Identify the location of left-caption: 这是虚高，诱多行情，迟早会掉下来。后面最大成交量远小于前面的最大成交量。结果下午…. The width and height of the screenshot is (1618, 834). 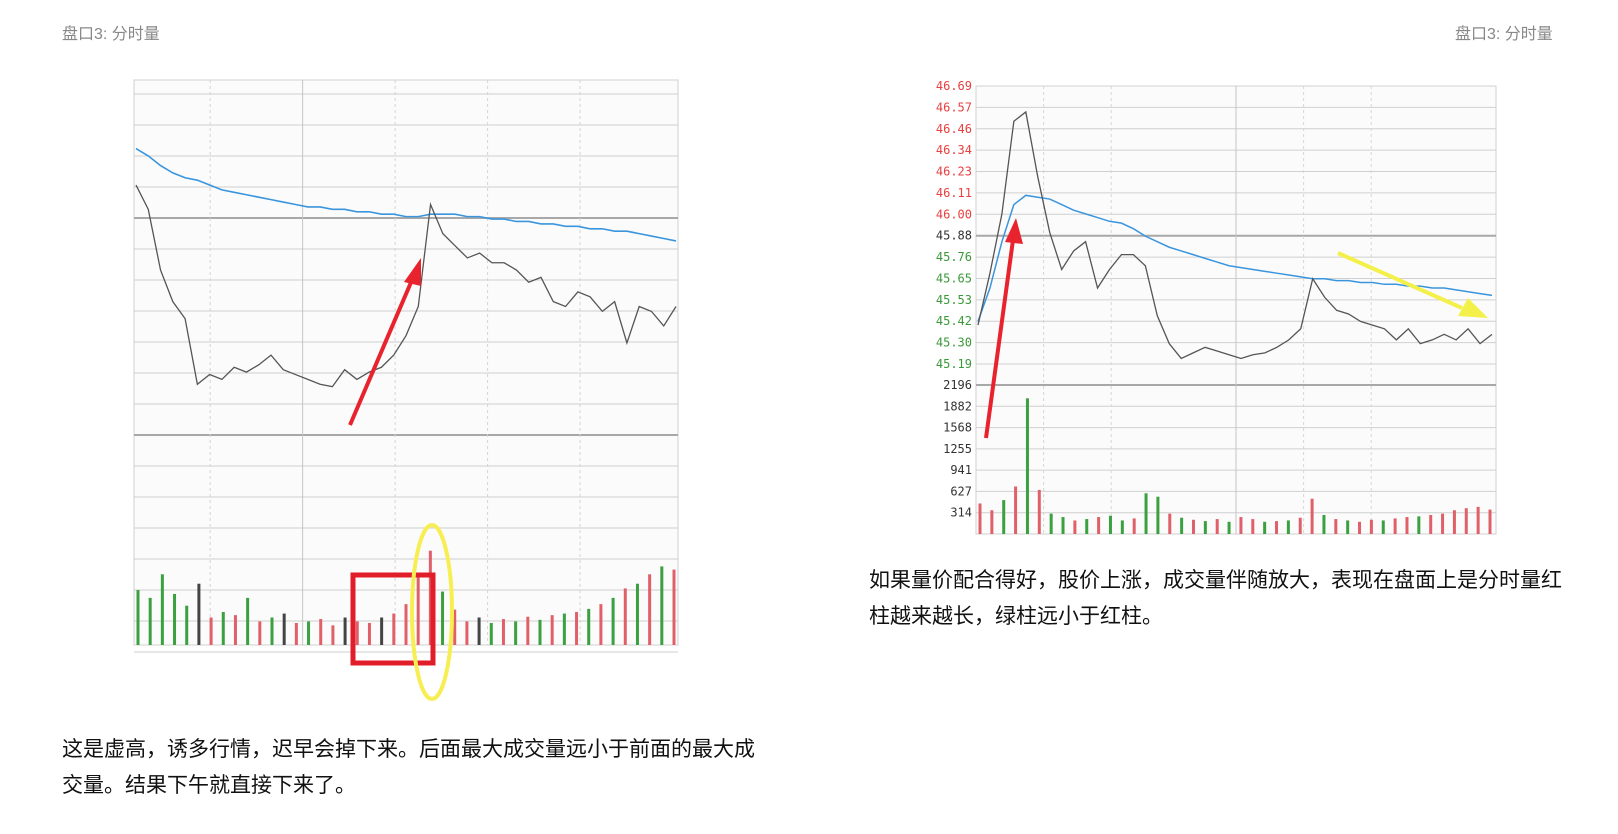
(408, 767).